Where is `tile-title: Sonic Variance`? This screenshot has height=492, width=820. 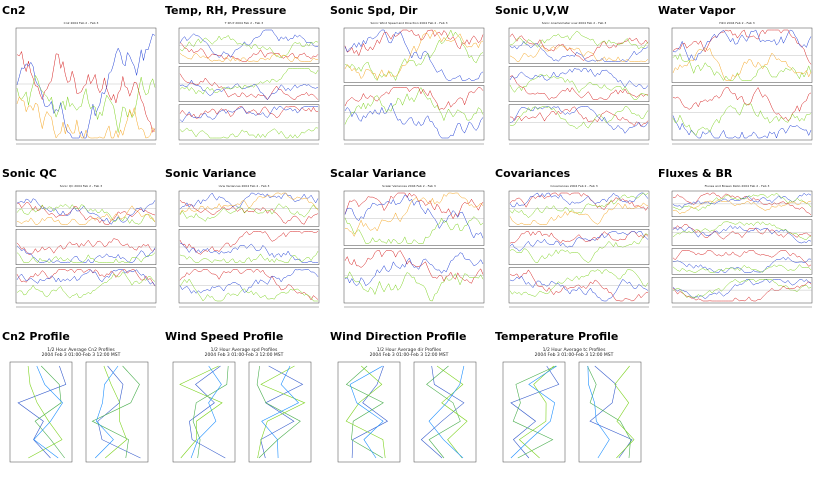
tile-title: Sonic Variance is located at coordinates (211, 173).